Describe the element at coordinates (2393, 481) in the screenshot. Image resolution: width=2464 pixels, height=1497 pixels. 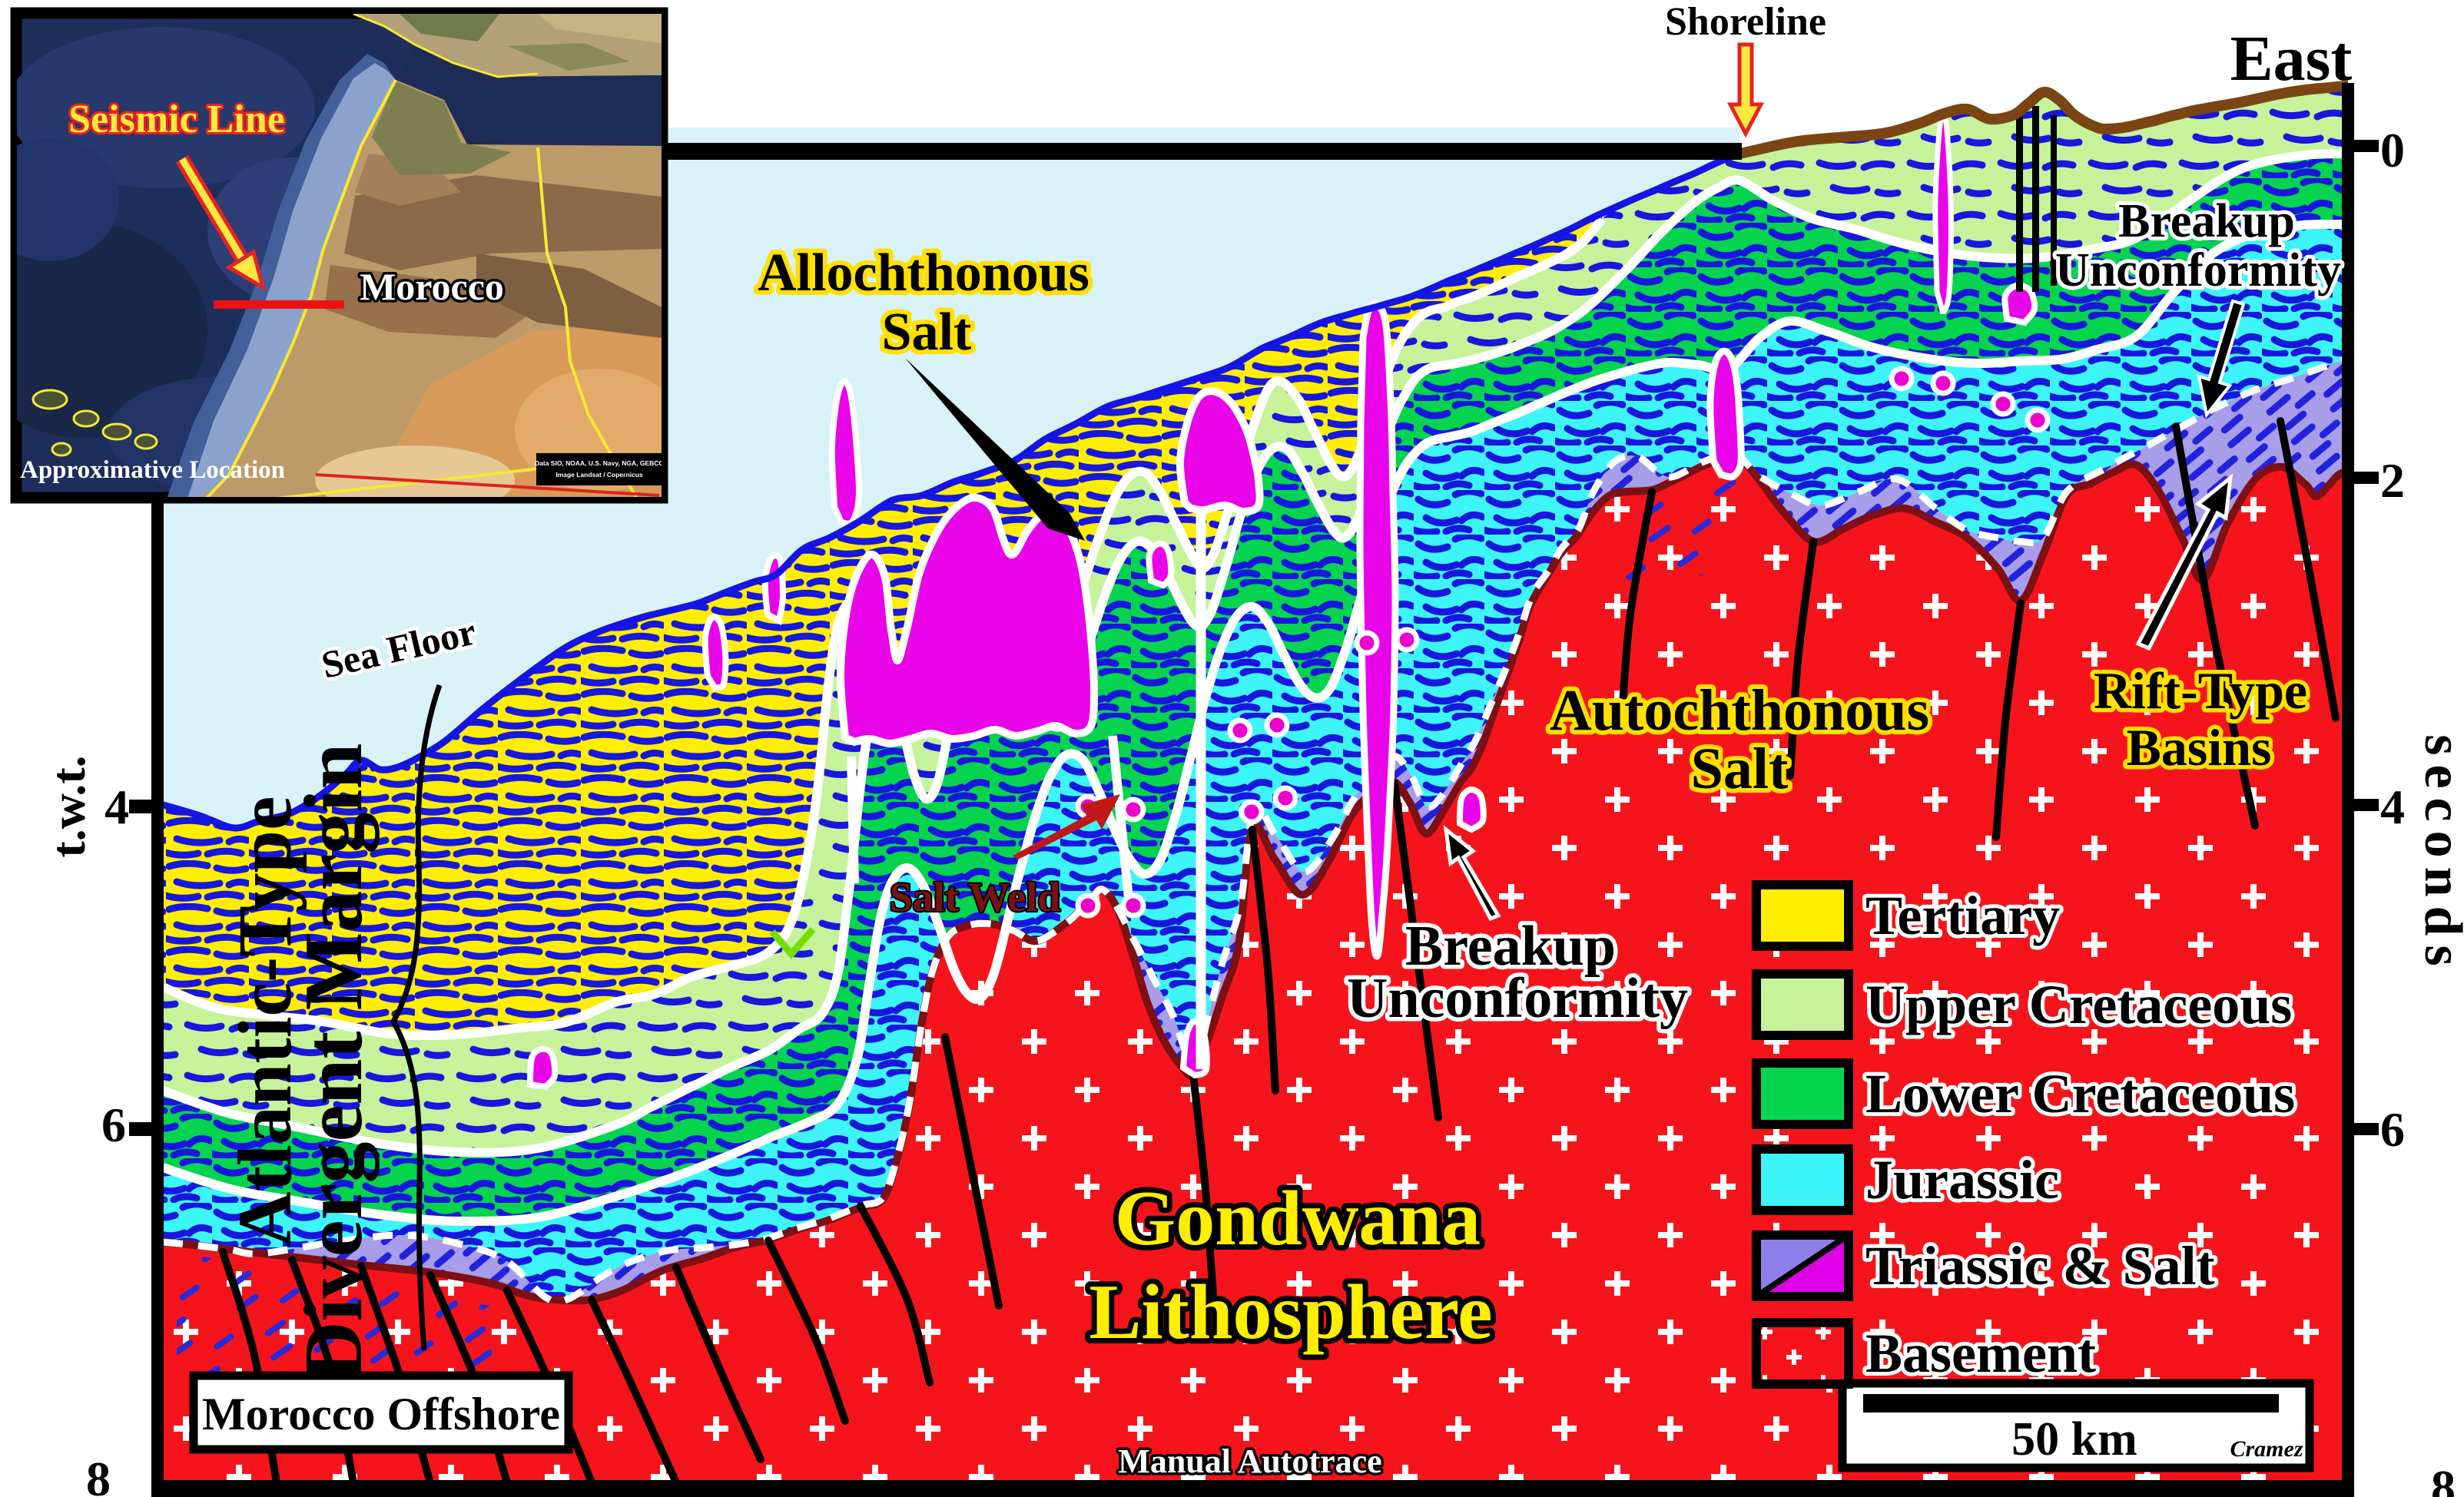
I see `svg-text: 2` at that location.